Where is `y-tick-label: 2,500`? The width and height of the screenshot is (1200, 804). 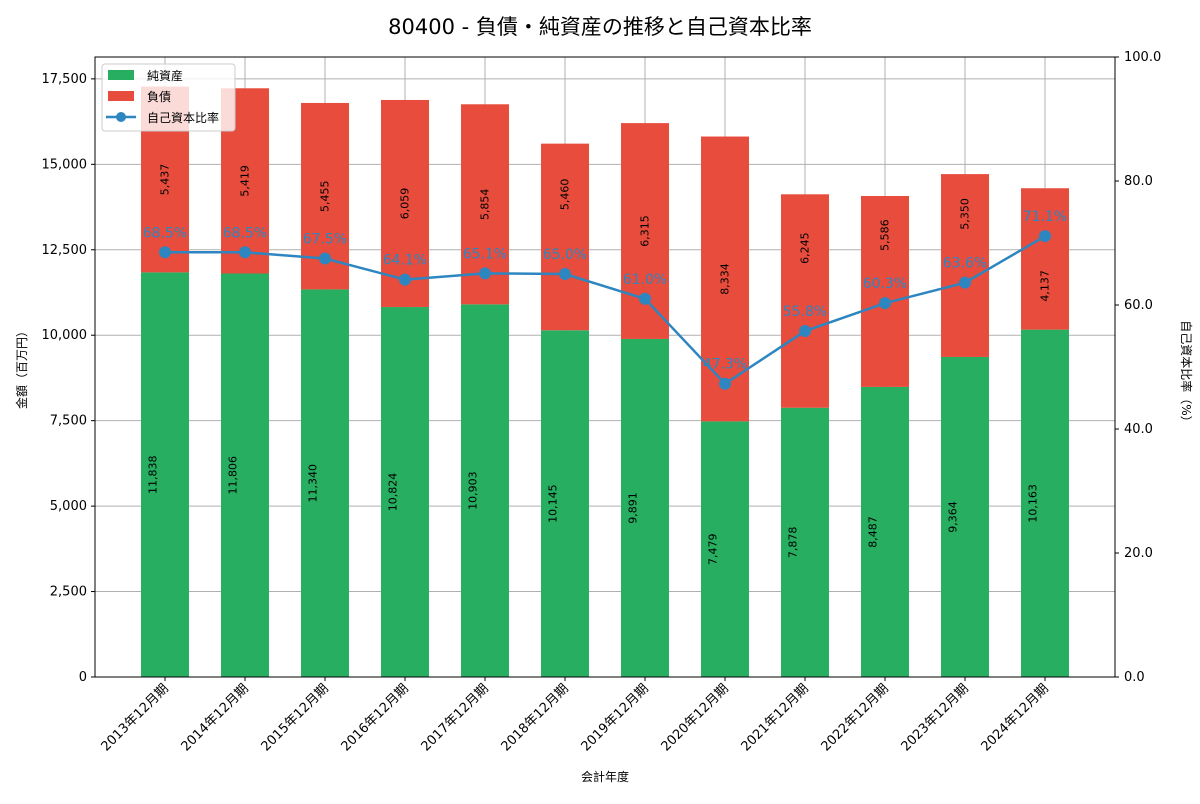 y-tick-label: 2,500 is located at coordinates (68, 592).